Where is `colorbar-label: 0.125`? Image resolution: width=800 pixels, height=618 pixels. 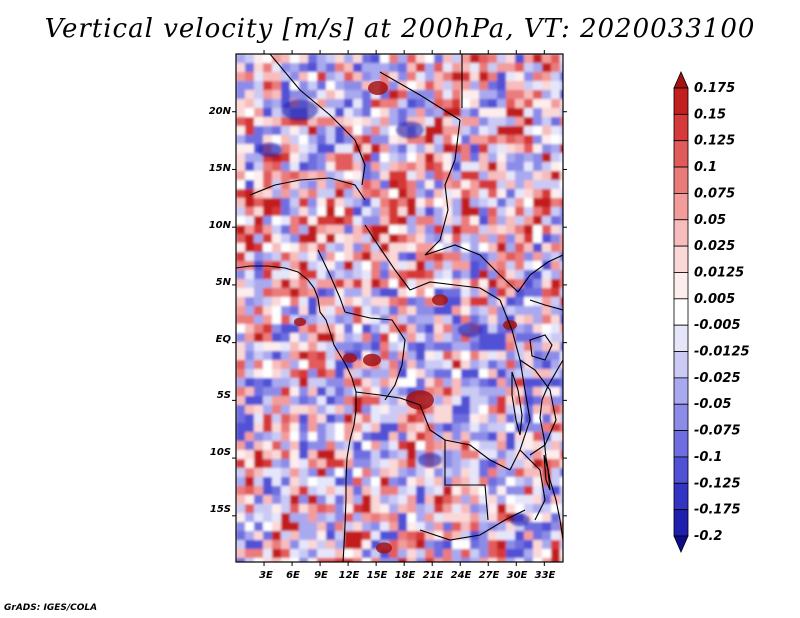 colorbar-label: 0.125 is located at coordinates (714, 141).